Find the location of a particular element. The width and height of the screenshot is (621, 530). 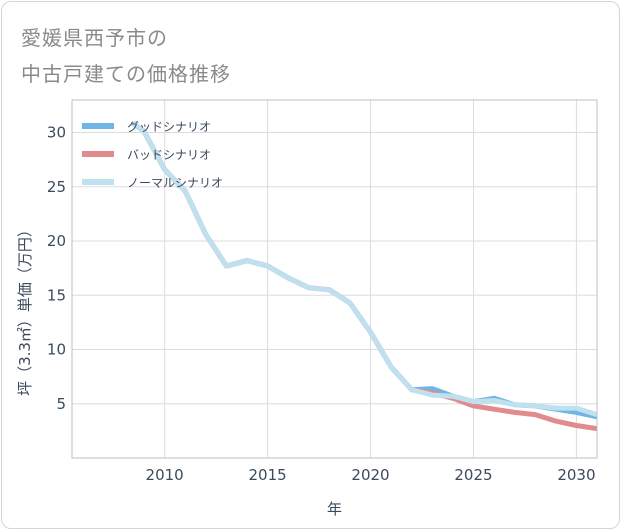

x-tick-label: 2010 is located at coordinates (165, 475).